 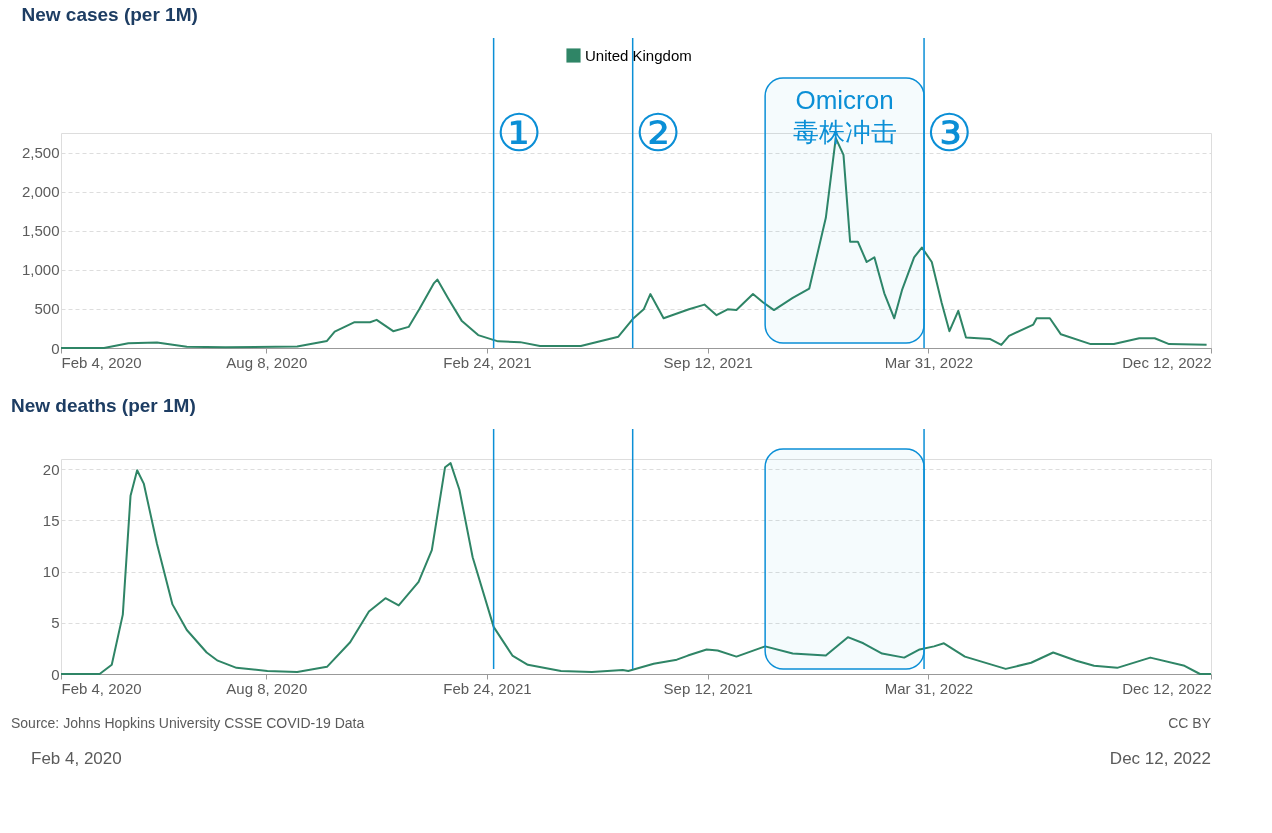 What do you see at coordinates (51, 572) in the screenshot?
I see `y-tick-label: 10` at bounding box center [51, 572].